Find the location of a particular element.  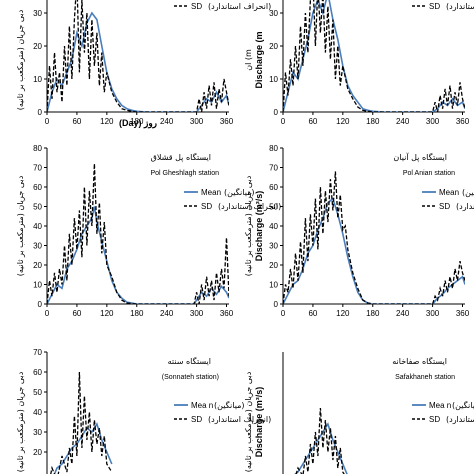

station-title: ایستگاه سنته is located at coordinates (189, 361).